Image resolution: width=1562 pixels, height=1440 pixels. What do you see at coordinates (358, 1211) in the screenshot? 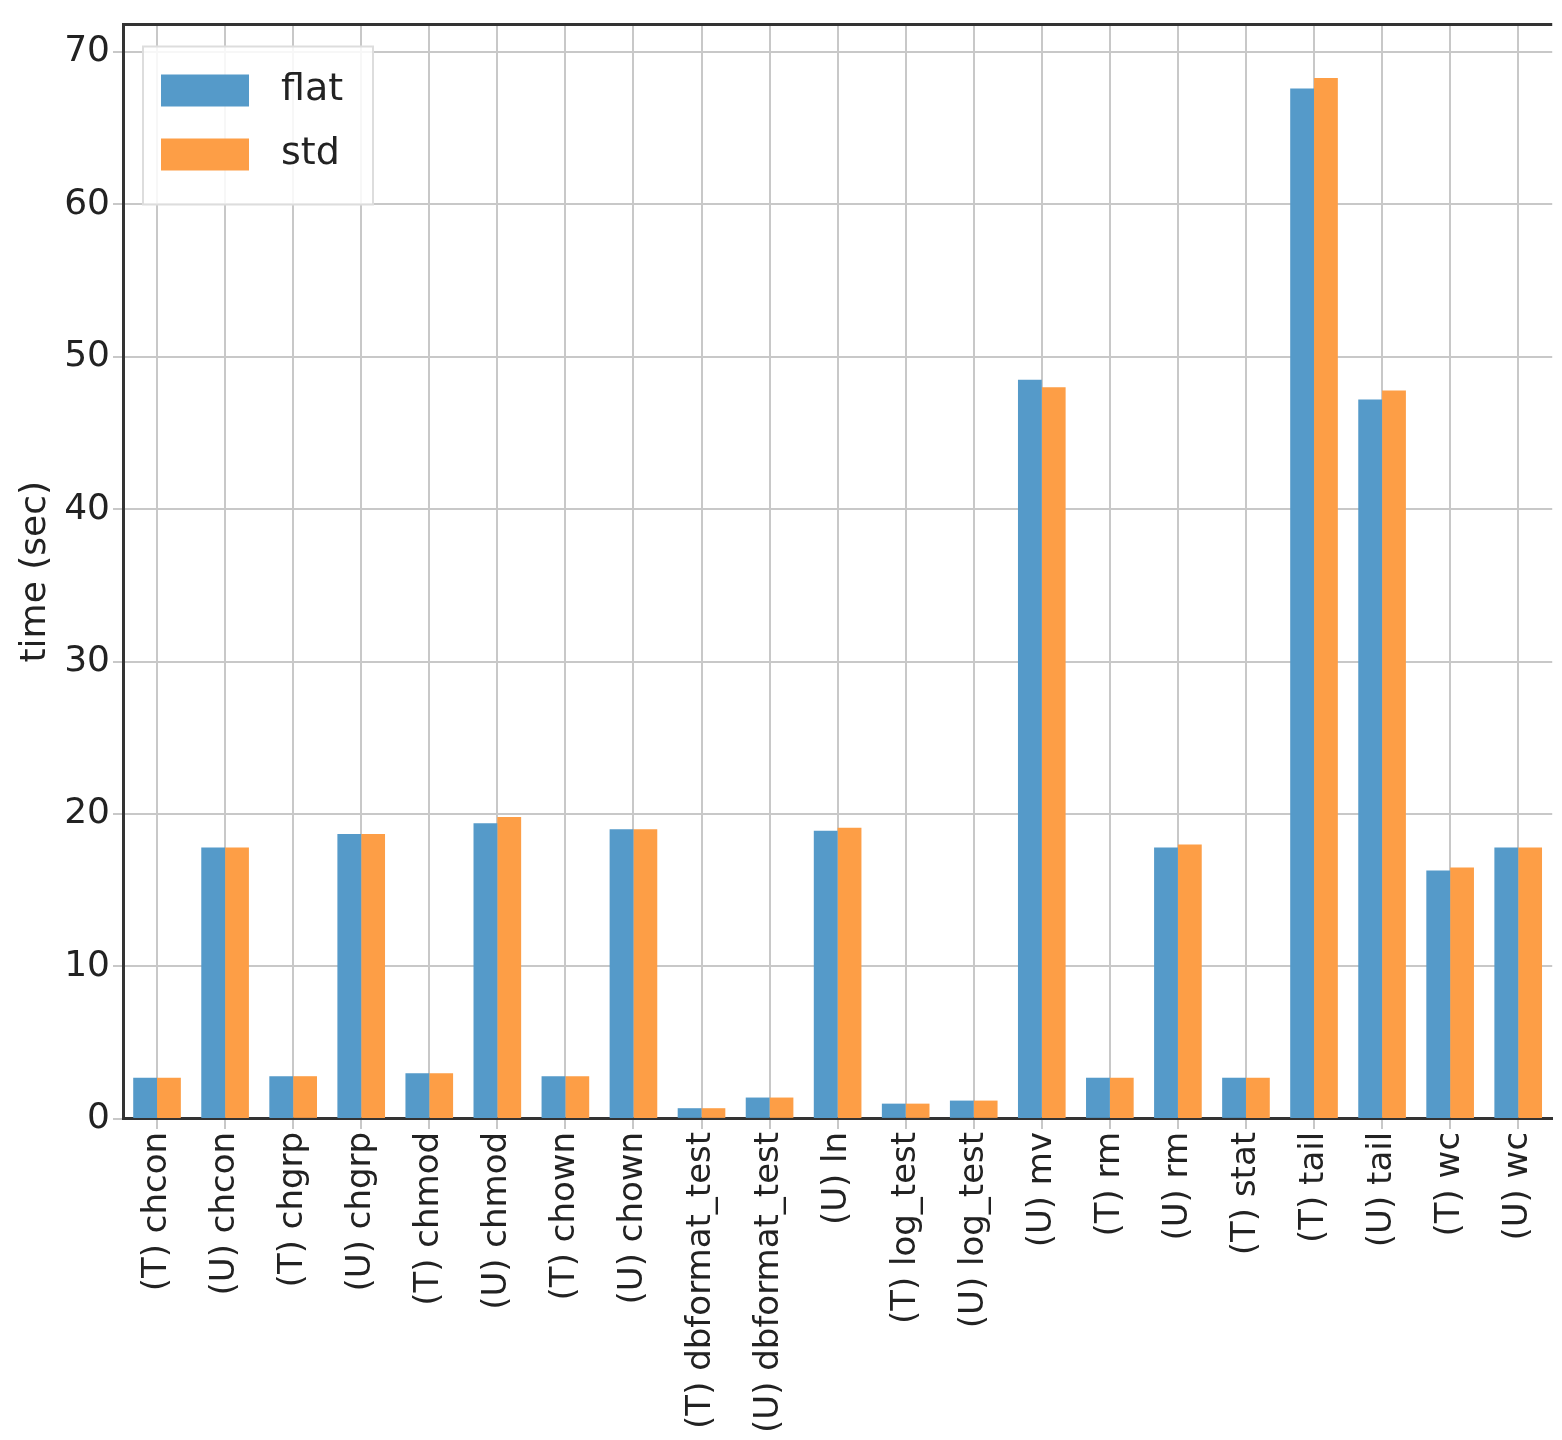
I see `x-tick-label: (U) chgrp` at bounding box center [358, 1211].